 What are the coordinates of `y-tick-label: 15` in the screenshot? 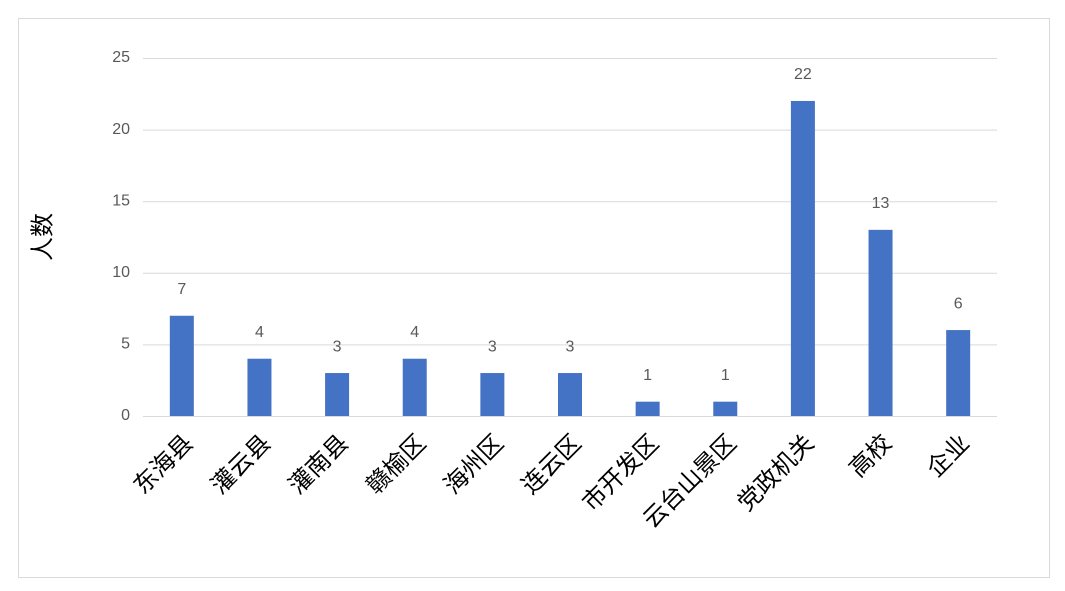 It's located at (121, 200).